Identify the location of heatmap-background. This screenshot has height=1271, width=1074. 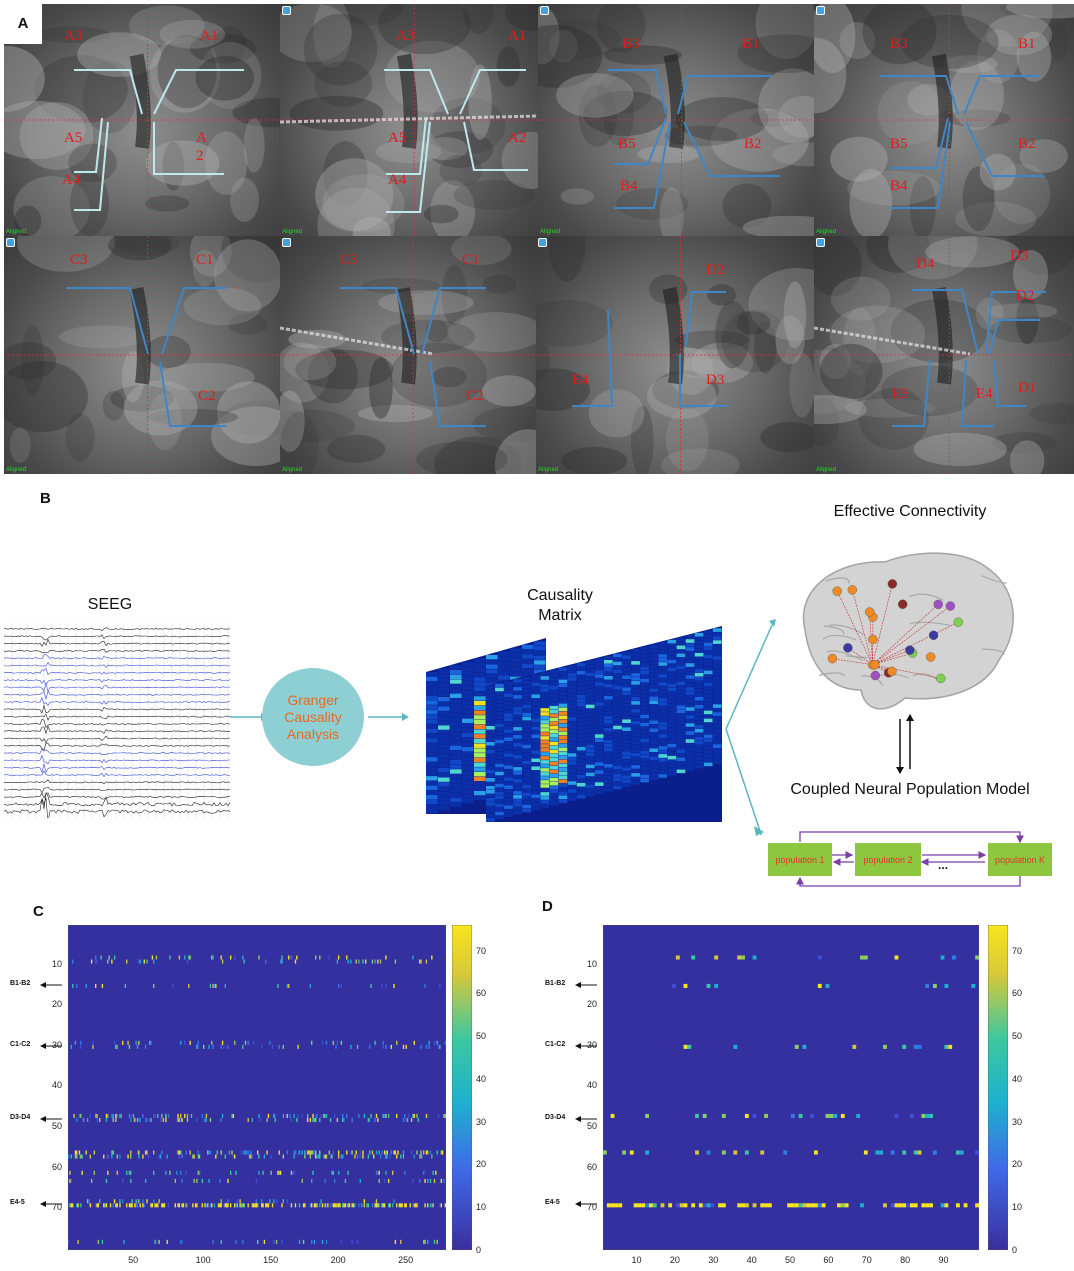
(257, 1087).